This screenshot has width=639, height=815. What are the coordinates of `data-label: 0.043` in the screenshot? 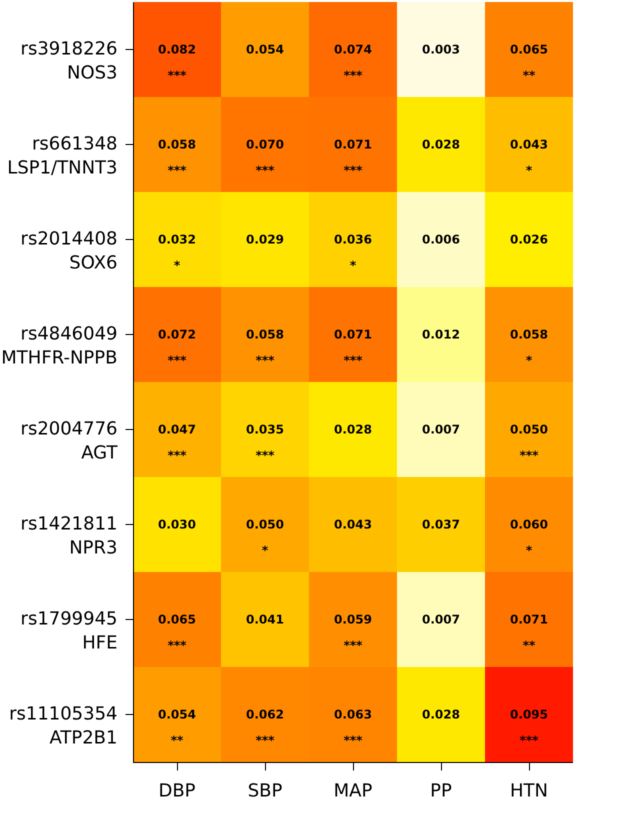 It's located at (353, 525).